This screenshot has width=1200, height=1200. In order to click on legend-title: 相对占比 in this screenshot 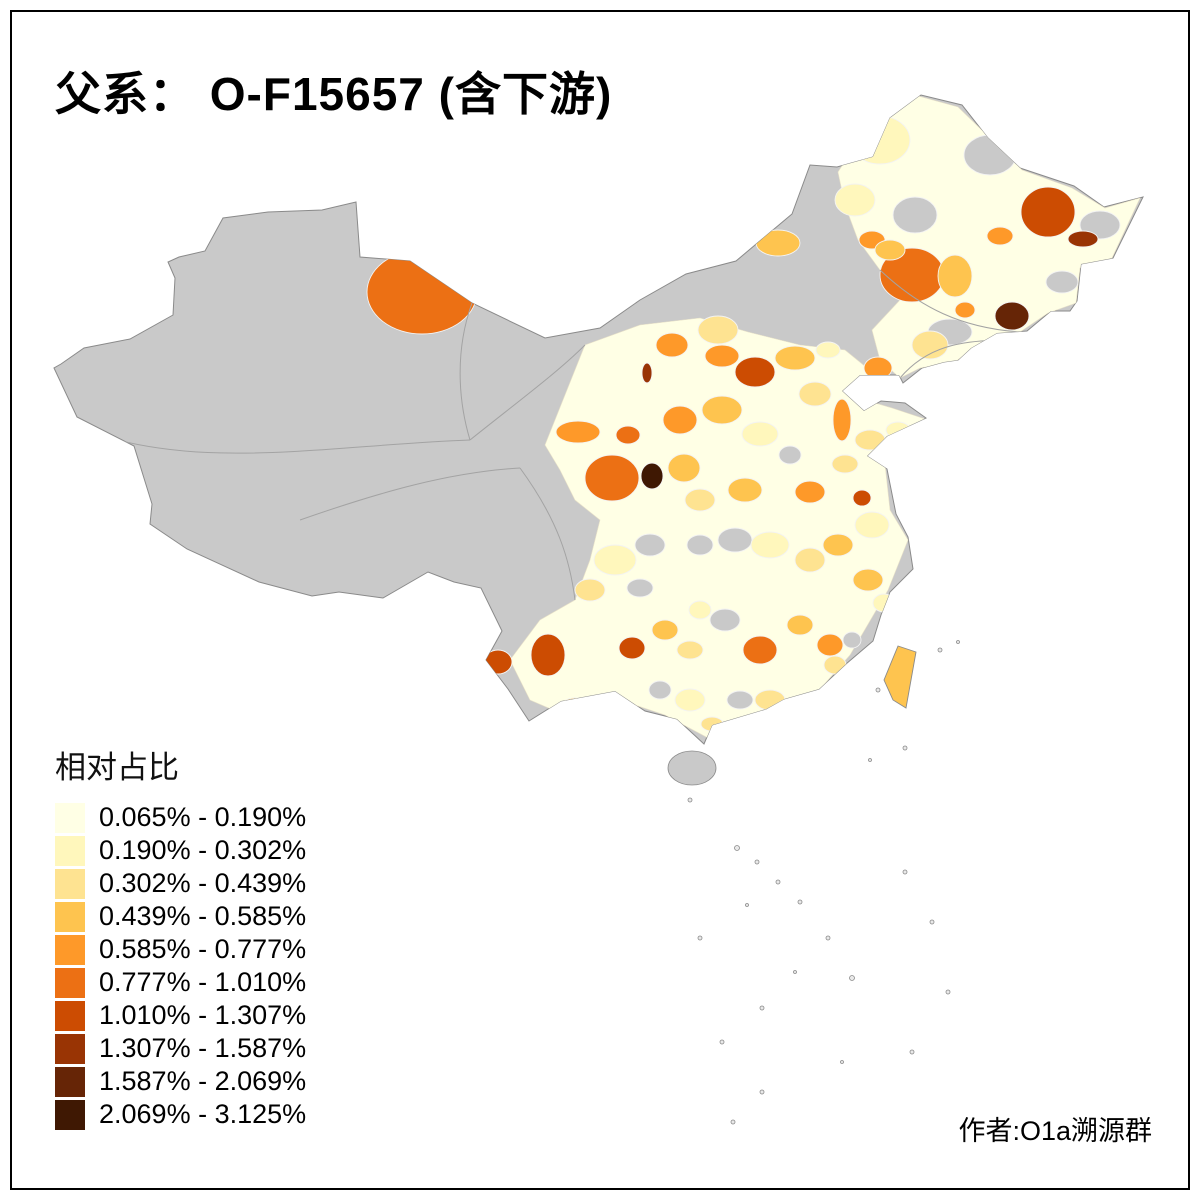, I will do `click(117, 767)`.